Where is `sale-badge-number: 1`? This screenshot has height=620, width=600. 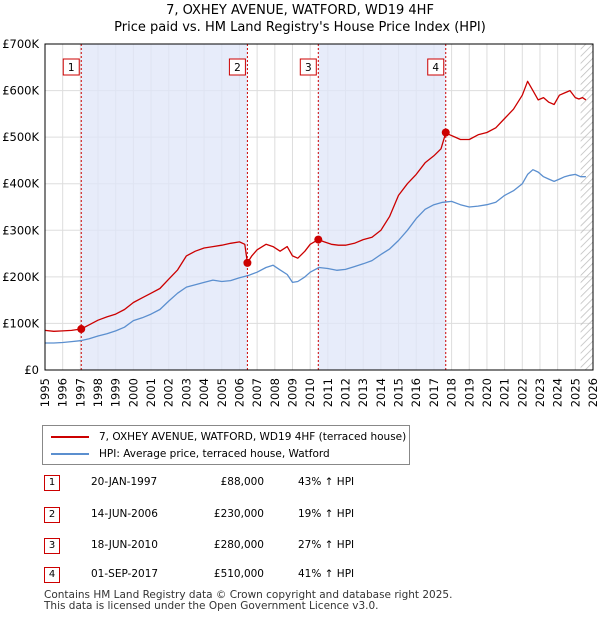 sale-badge-number: 1 is located at coordinates (71, 68).